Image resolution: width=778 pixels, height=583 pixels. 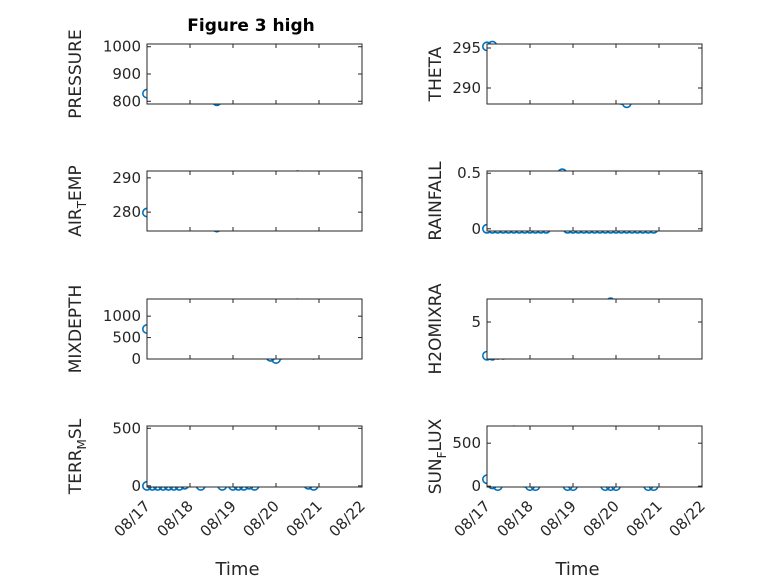 I want to click on subplot-mixdepth: 0 500 1000 MIXDEPTH, so click(x=214, y=329).